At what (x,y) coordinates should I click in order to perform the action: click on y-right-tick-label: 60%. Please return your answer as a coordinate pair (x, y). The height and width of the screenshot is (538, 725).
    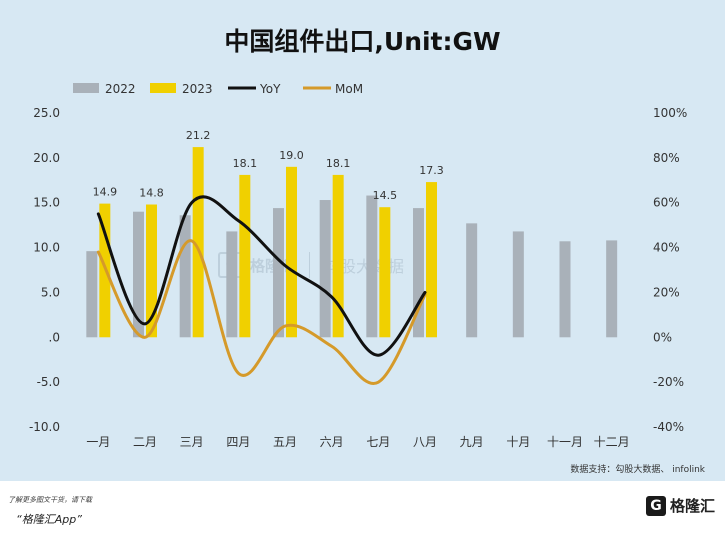
    Looking at the image, I should click on (666, 203).